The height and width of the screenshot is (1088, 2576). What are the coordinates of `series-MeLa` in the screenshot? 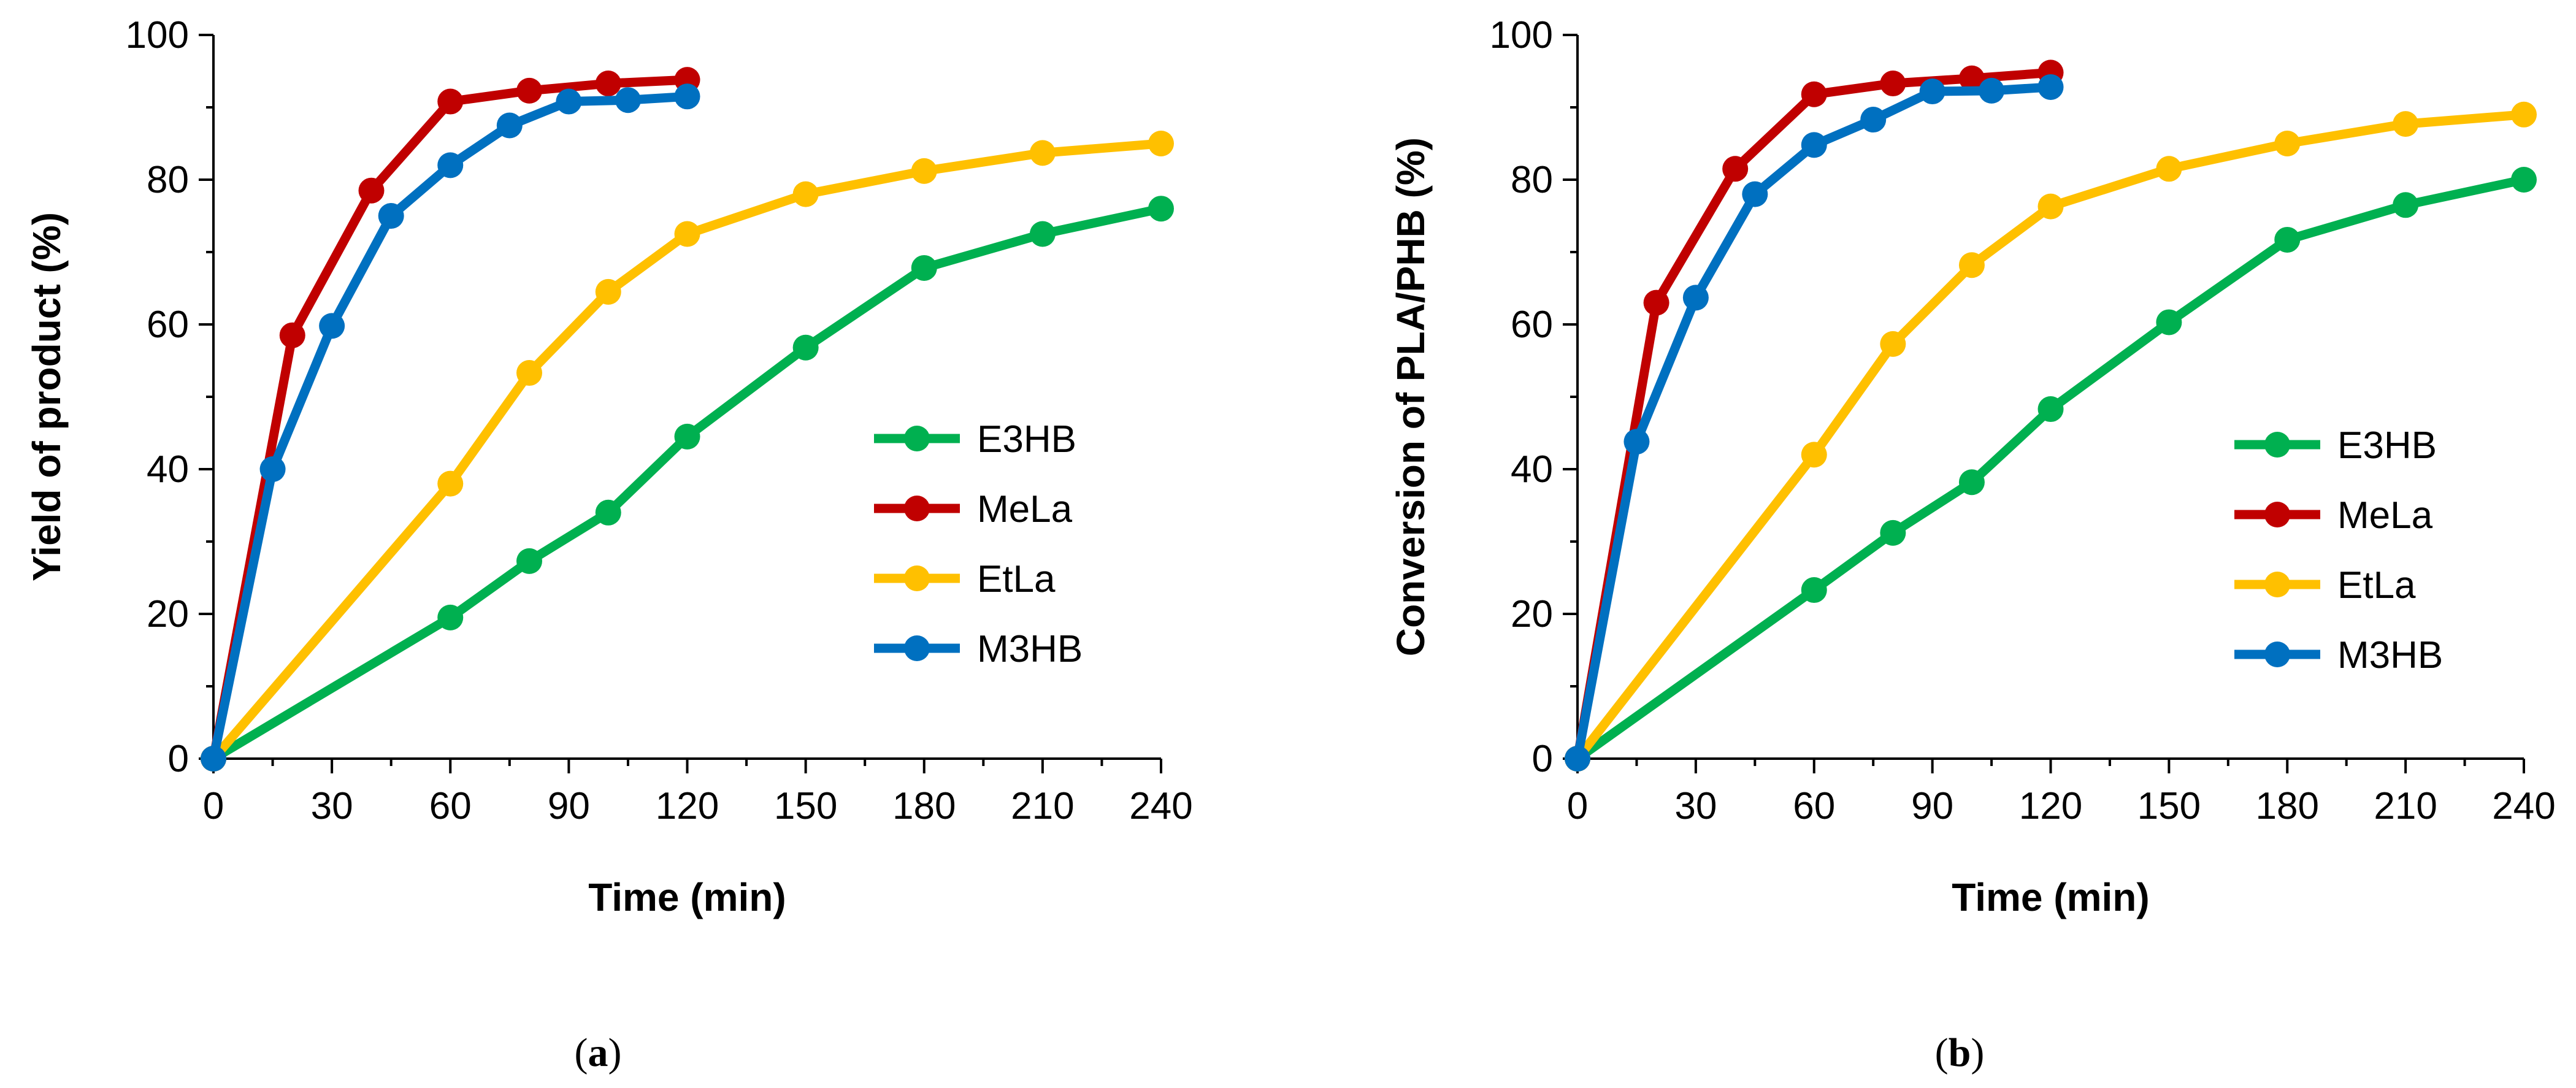 It's located at (1814, 415).